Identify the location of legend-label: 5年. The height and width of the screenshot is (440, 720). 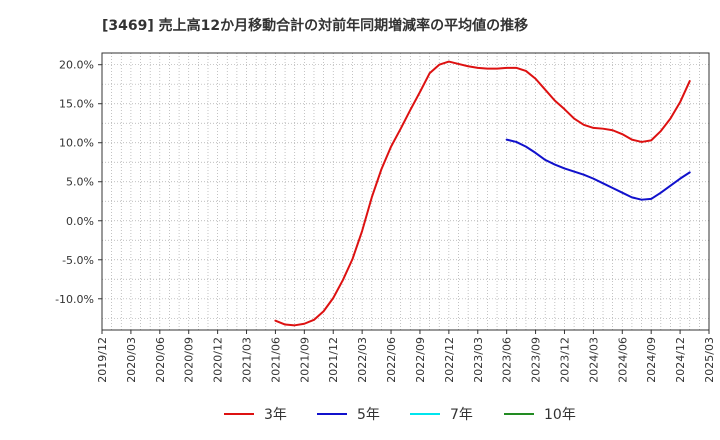
(368, 415).